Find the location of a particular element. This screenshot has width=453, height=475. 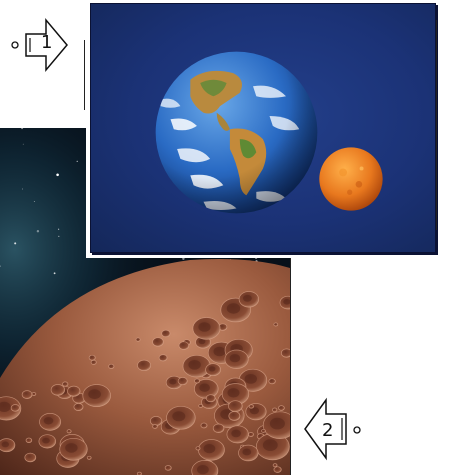

figure-label-2: 2 is located at coordinates (332, 423).